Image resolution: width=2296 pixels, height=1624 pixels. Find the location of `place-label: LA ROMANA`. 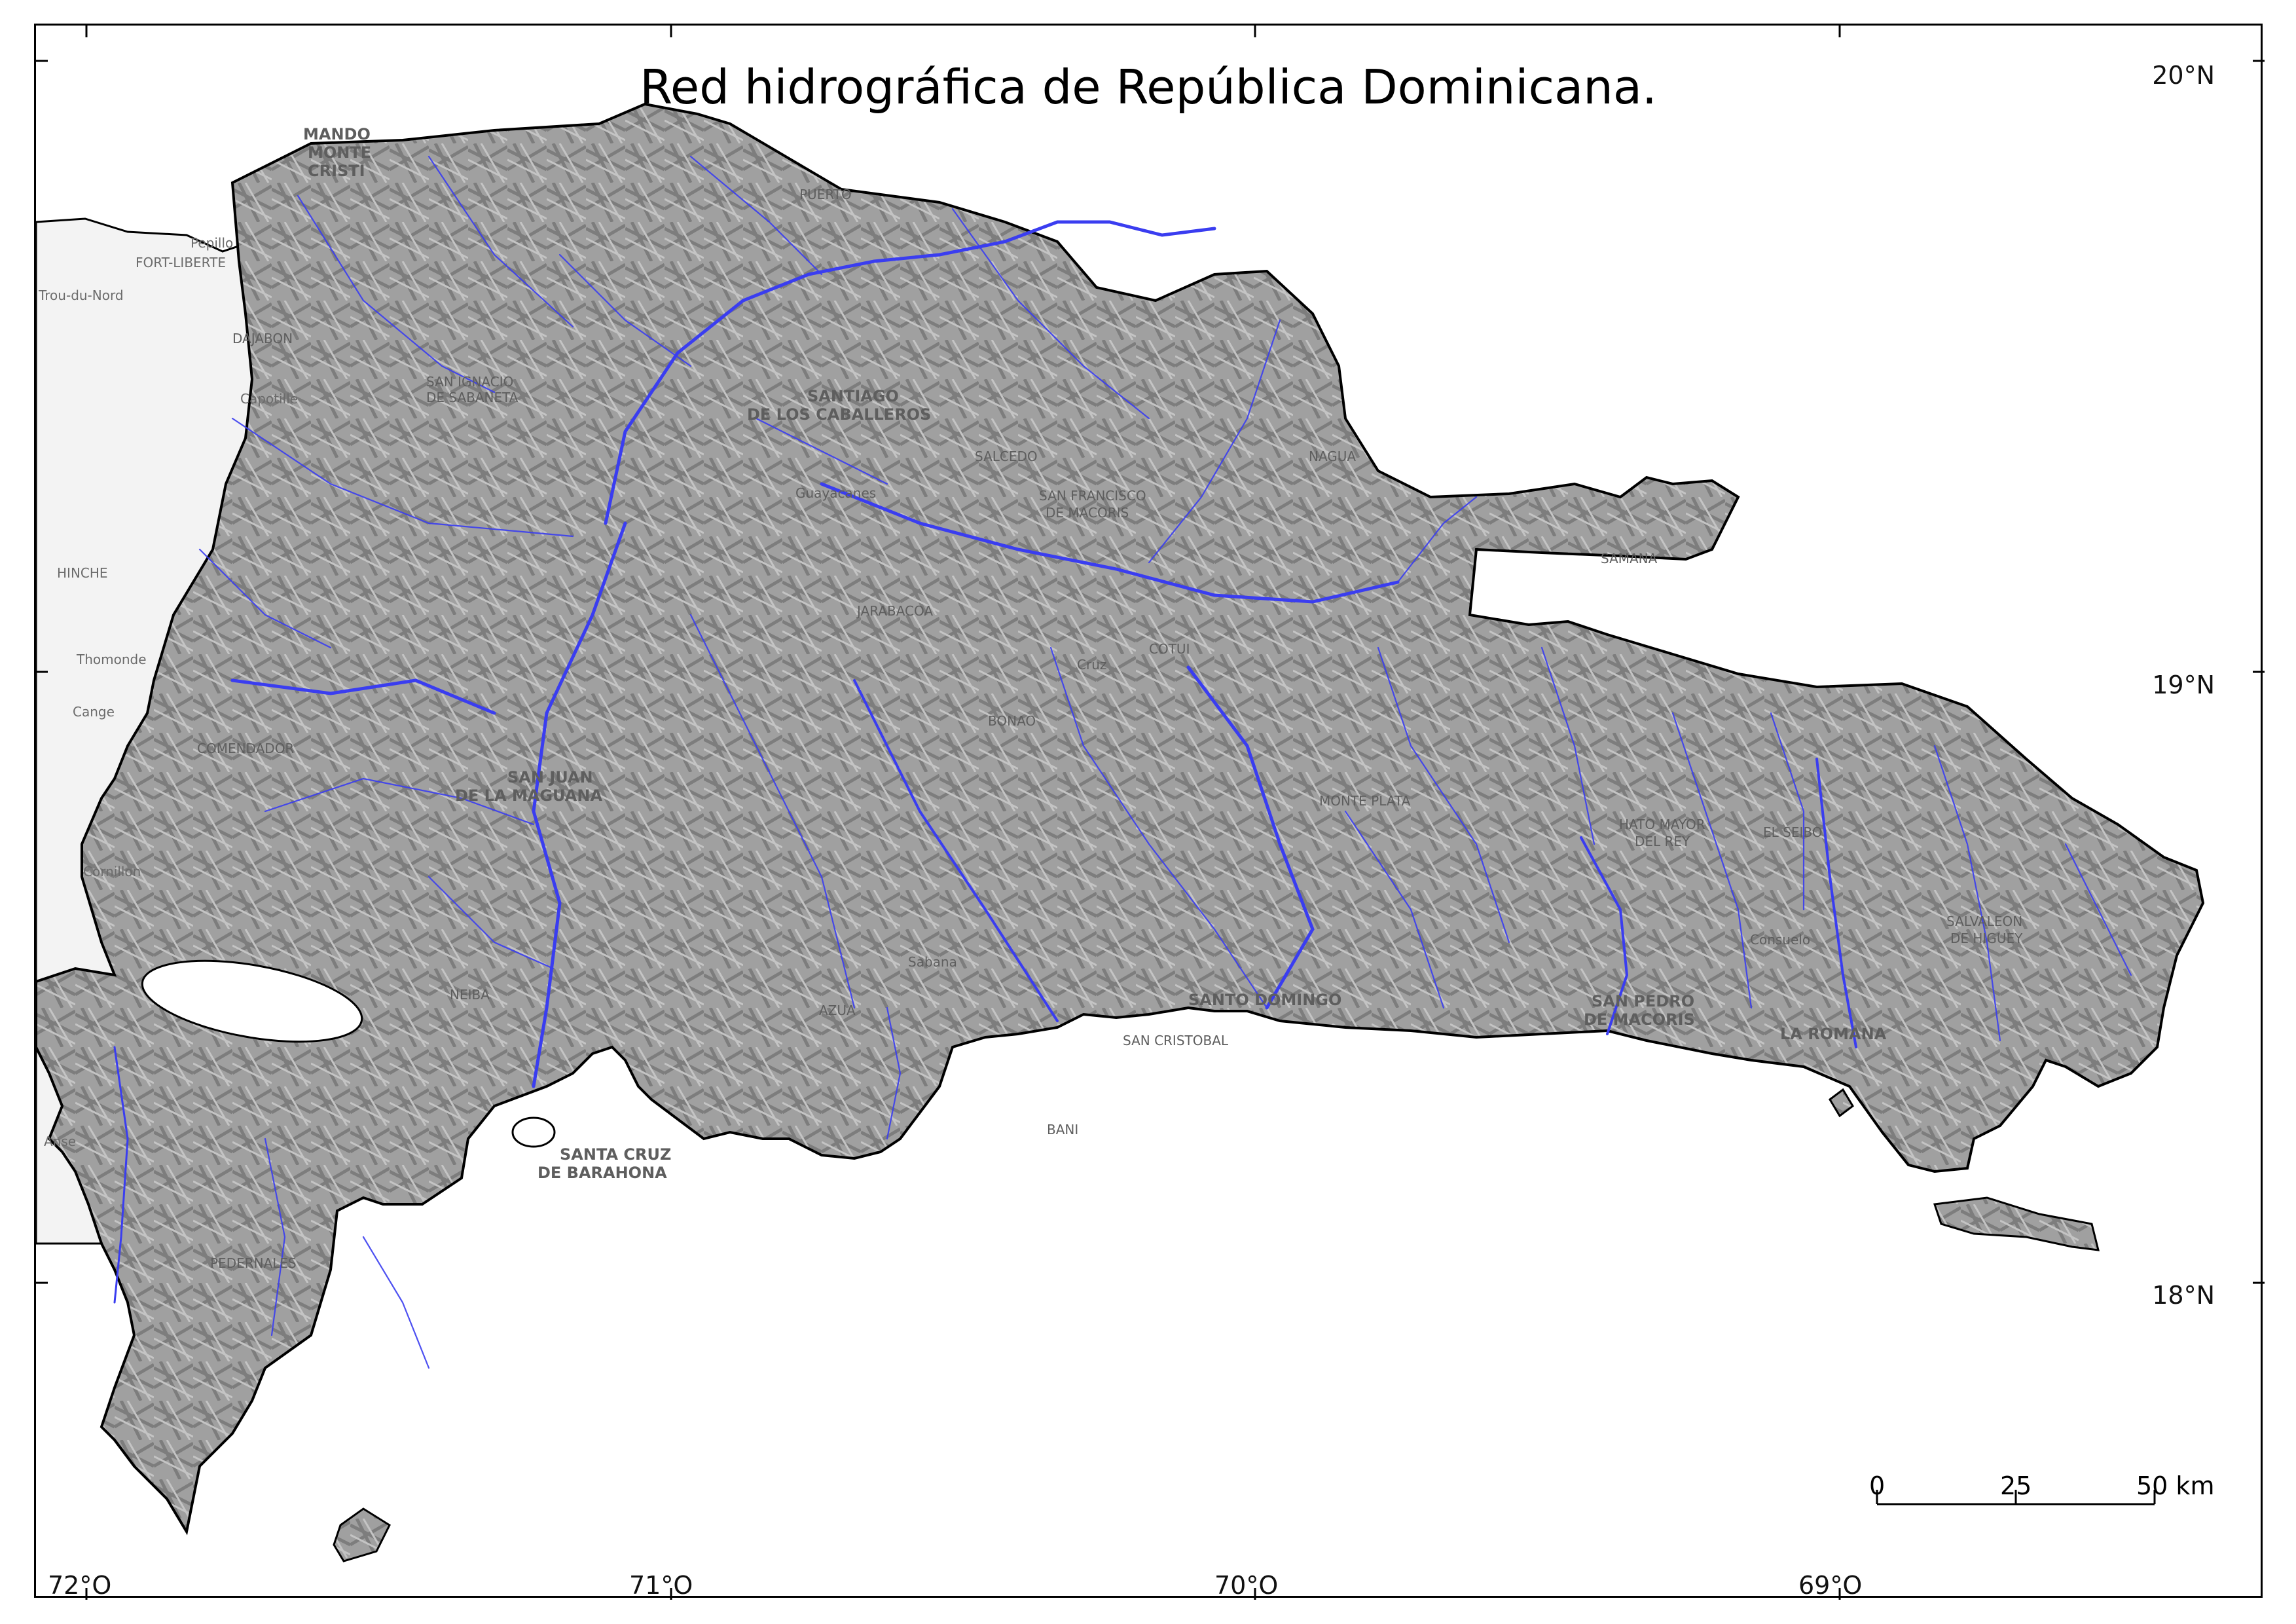

place-label: LA ROMANA is located at coordinates (1833, 1034).